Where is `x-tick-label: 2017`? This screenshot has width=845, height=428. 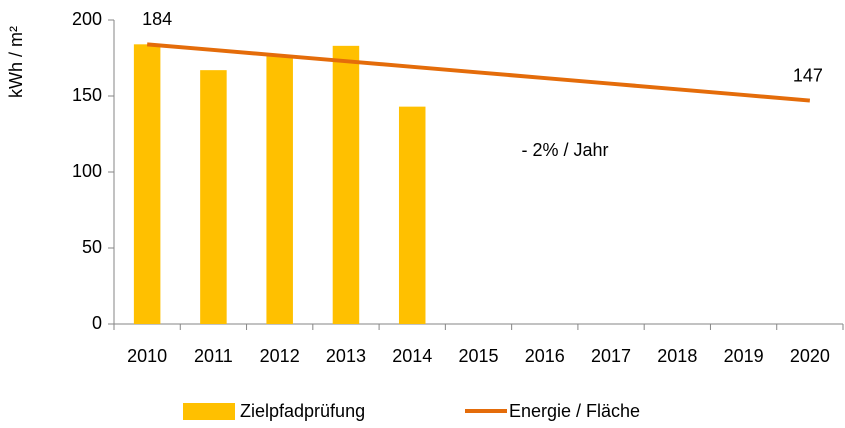 x-tick-label: 2017 is located at coordinates (611, 356).